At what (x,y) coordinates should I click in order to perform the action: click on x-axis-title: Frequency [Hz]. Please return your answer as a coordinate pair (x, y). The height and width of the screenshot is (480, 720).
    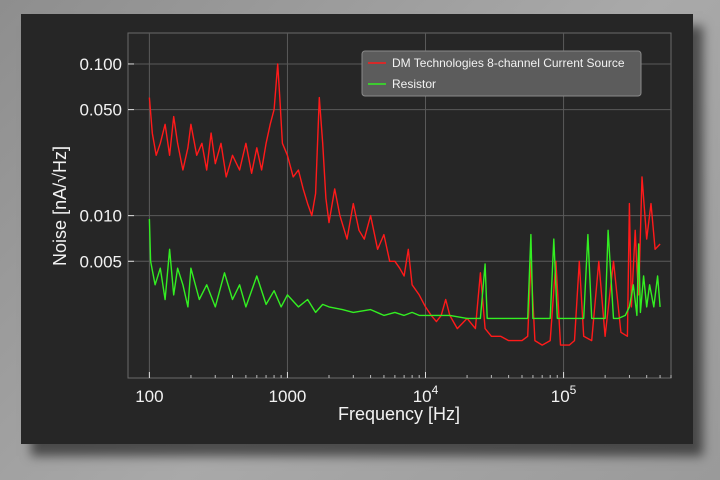
    Looking at the image, I should click on (399, 414).